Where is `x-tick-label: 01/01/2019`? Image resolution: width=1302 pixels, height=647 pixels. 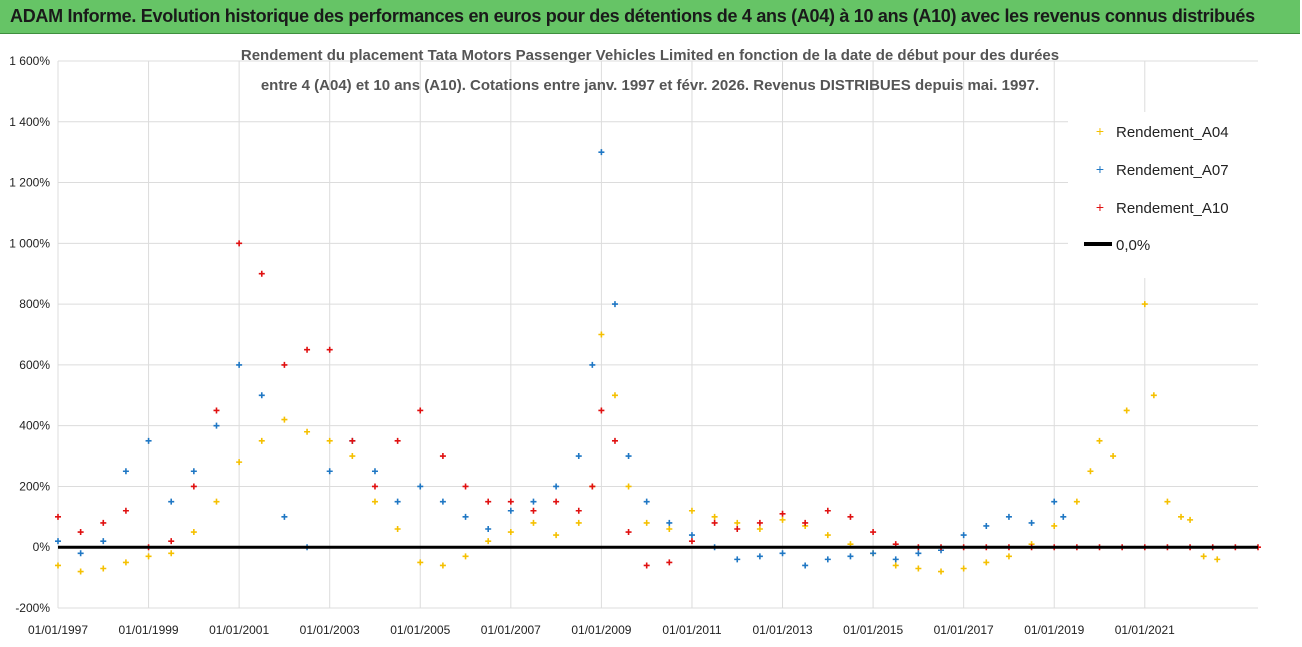 x-tick-label: 01/01/2019 is located at coordinates (1054, 630).